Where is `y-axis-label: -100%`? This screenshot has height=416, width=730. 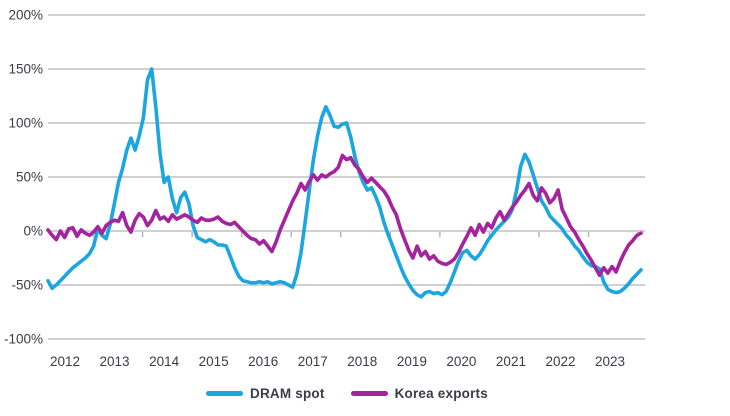 y-axis-label: -100% is located at coordinates (23, 339).